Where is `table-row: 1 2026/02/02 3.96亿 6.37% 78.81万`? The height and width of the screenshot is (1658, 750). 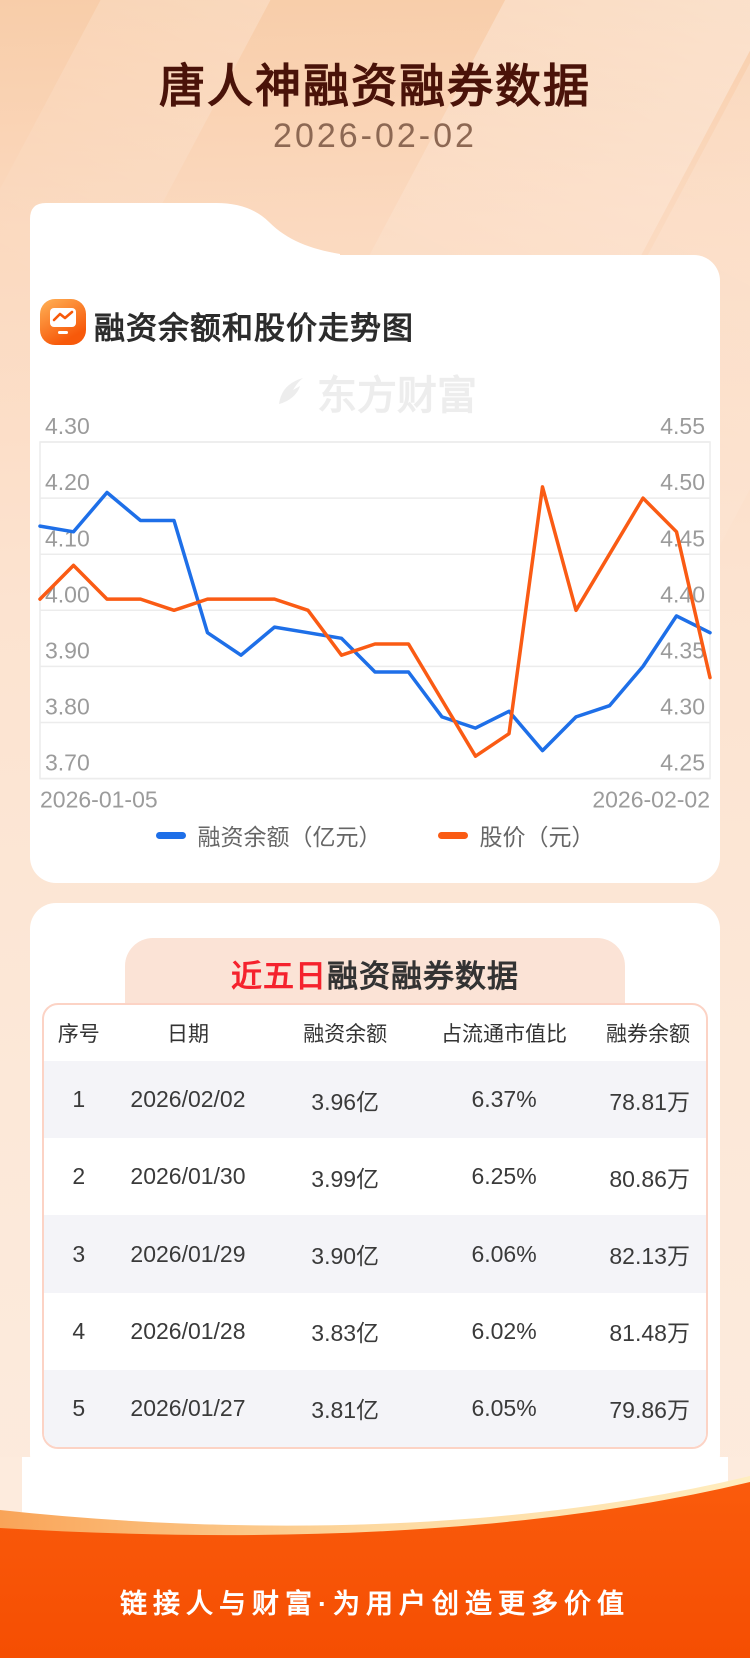
table-row: 1 2026/02/02 3.96亿 6.37% 78.81万 is located at coordinates (375, 1100).